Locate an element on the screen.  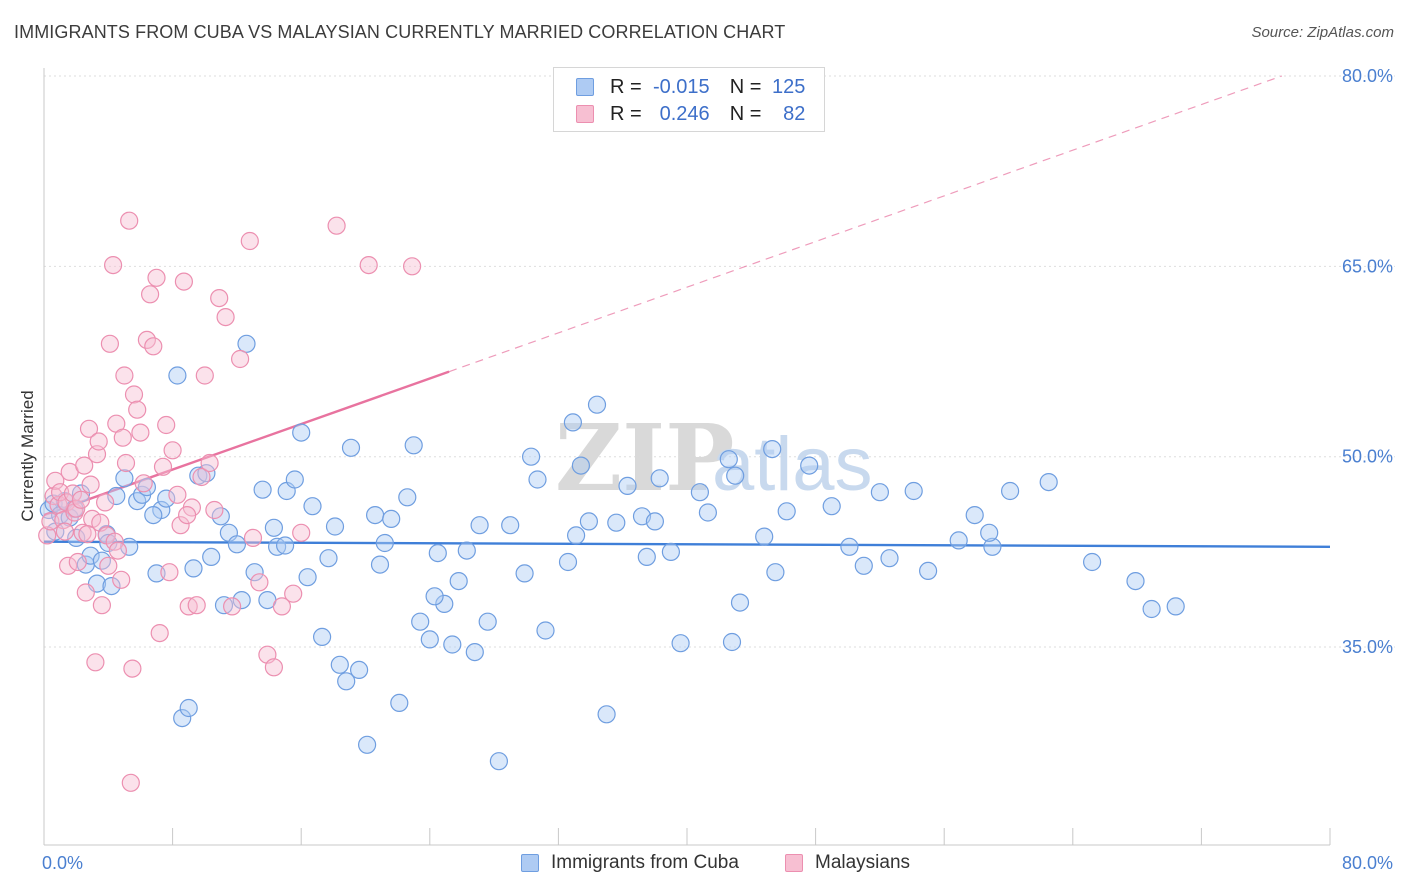
series-name-malaysians: Malaysians is located at coordinates (863, 862).